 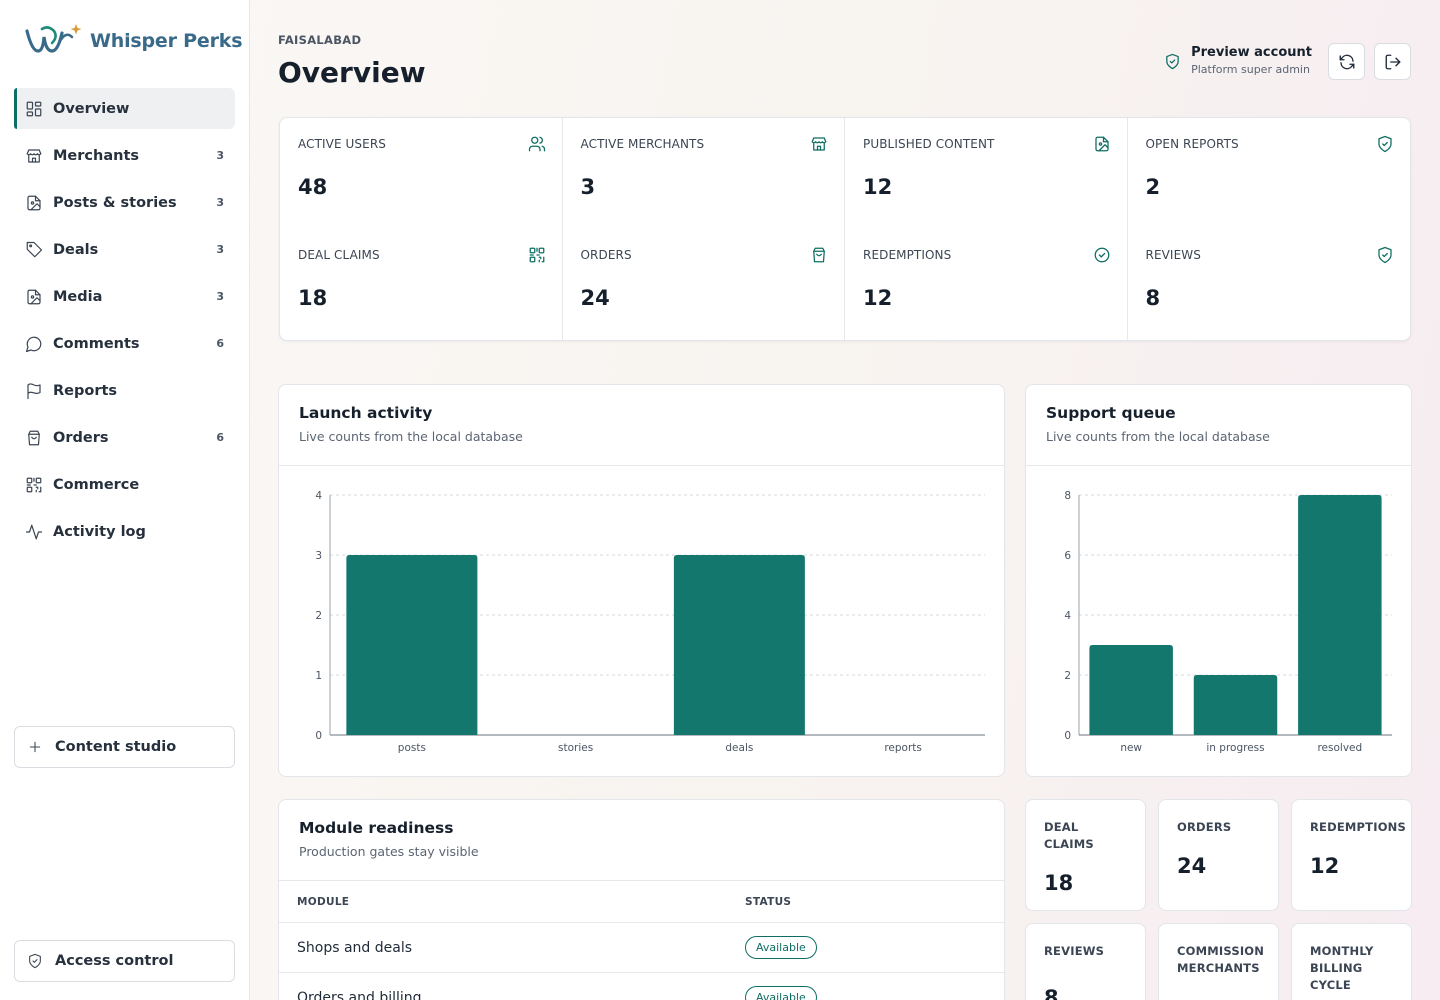 I want to click on mini-stat-value: 18, so click(x=1059, y=883).